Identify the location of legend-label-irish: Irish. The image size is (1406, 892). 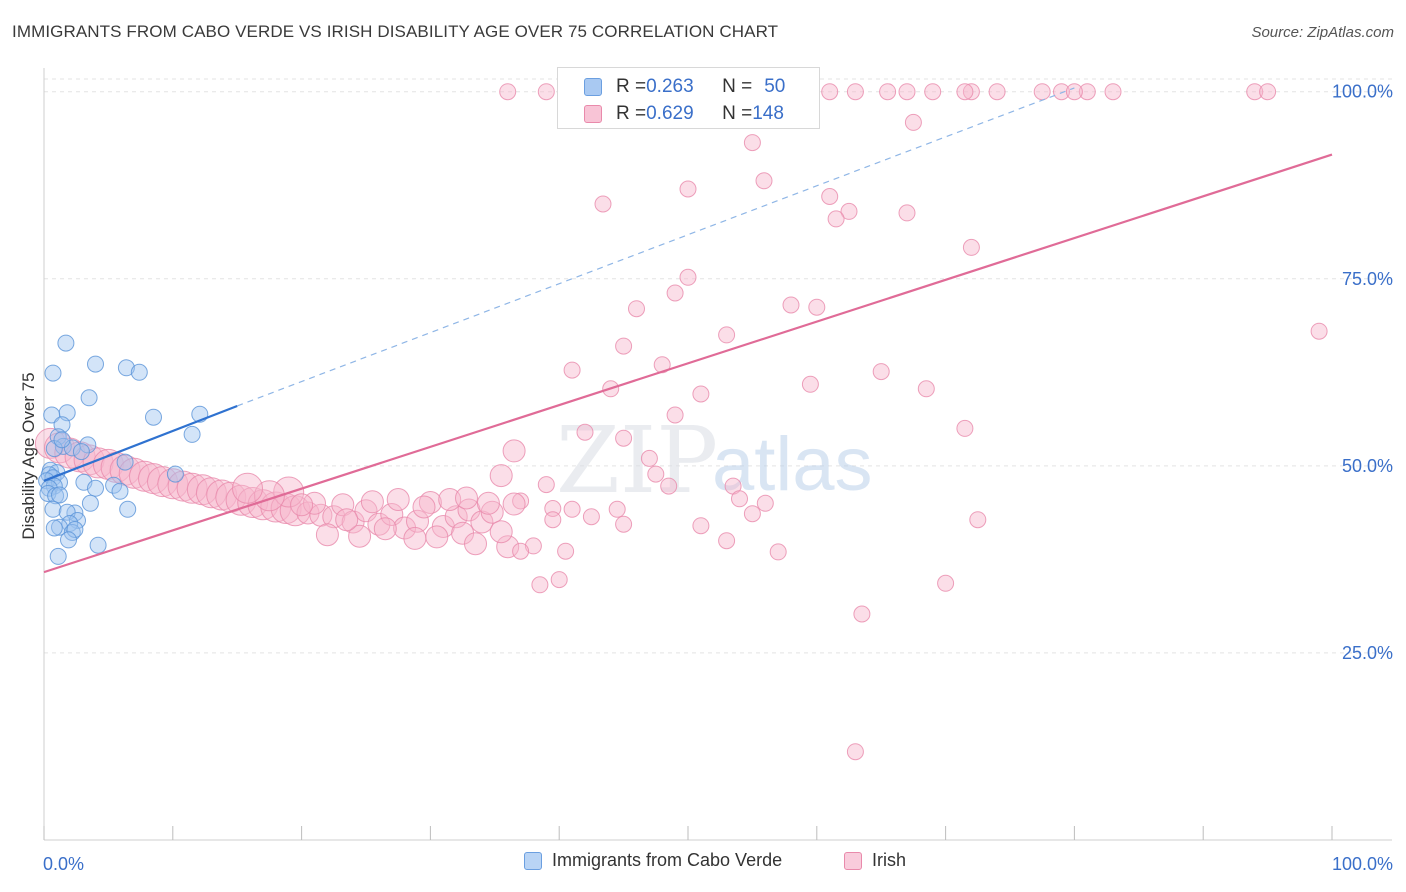
(889, 860).